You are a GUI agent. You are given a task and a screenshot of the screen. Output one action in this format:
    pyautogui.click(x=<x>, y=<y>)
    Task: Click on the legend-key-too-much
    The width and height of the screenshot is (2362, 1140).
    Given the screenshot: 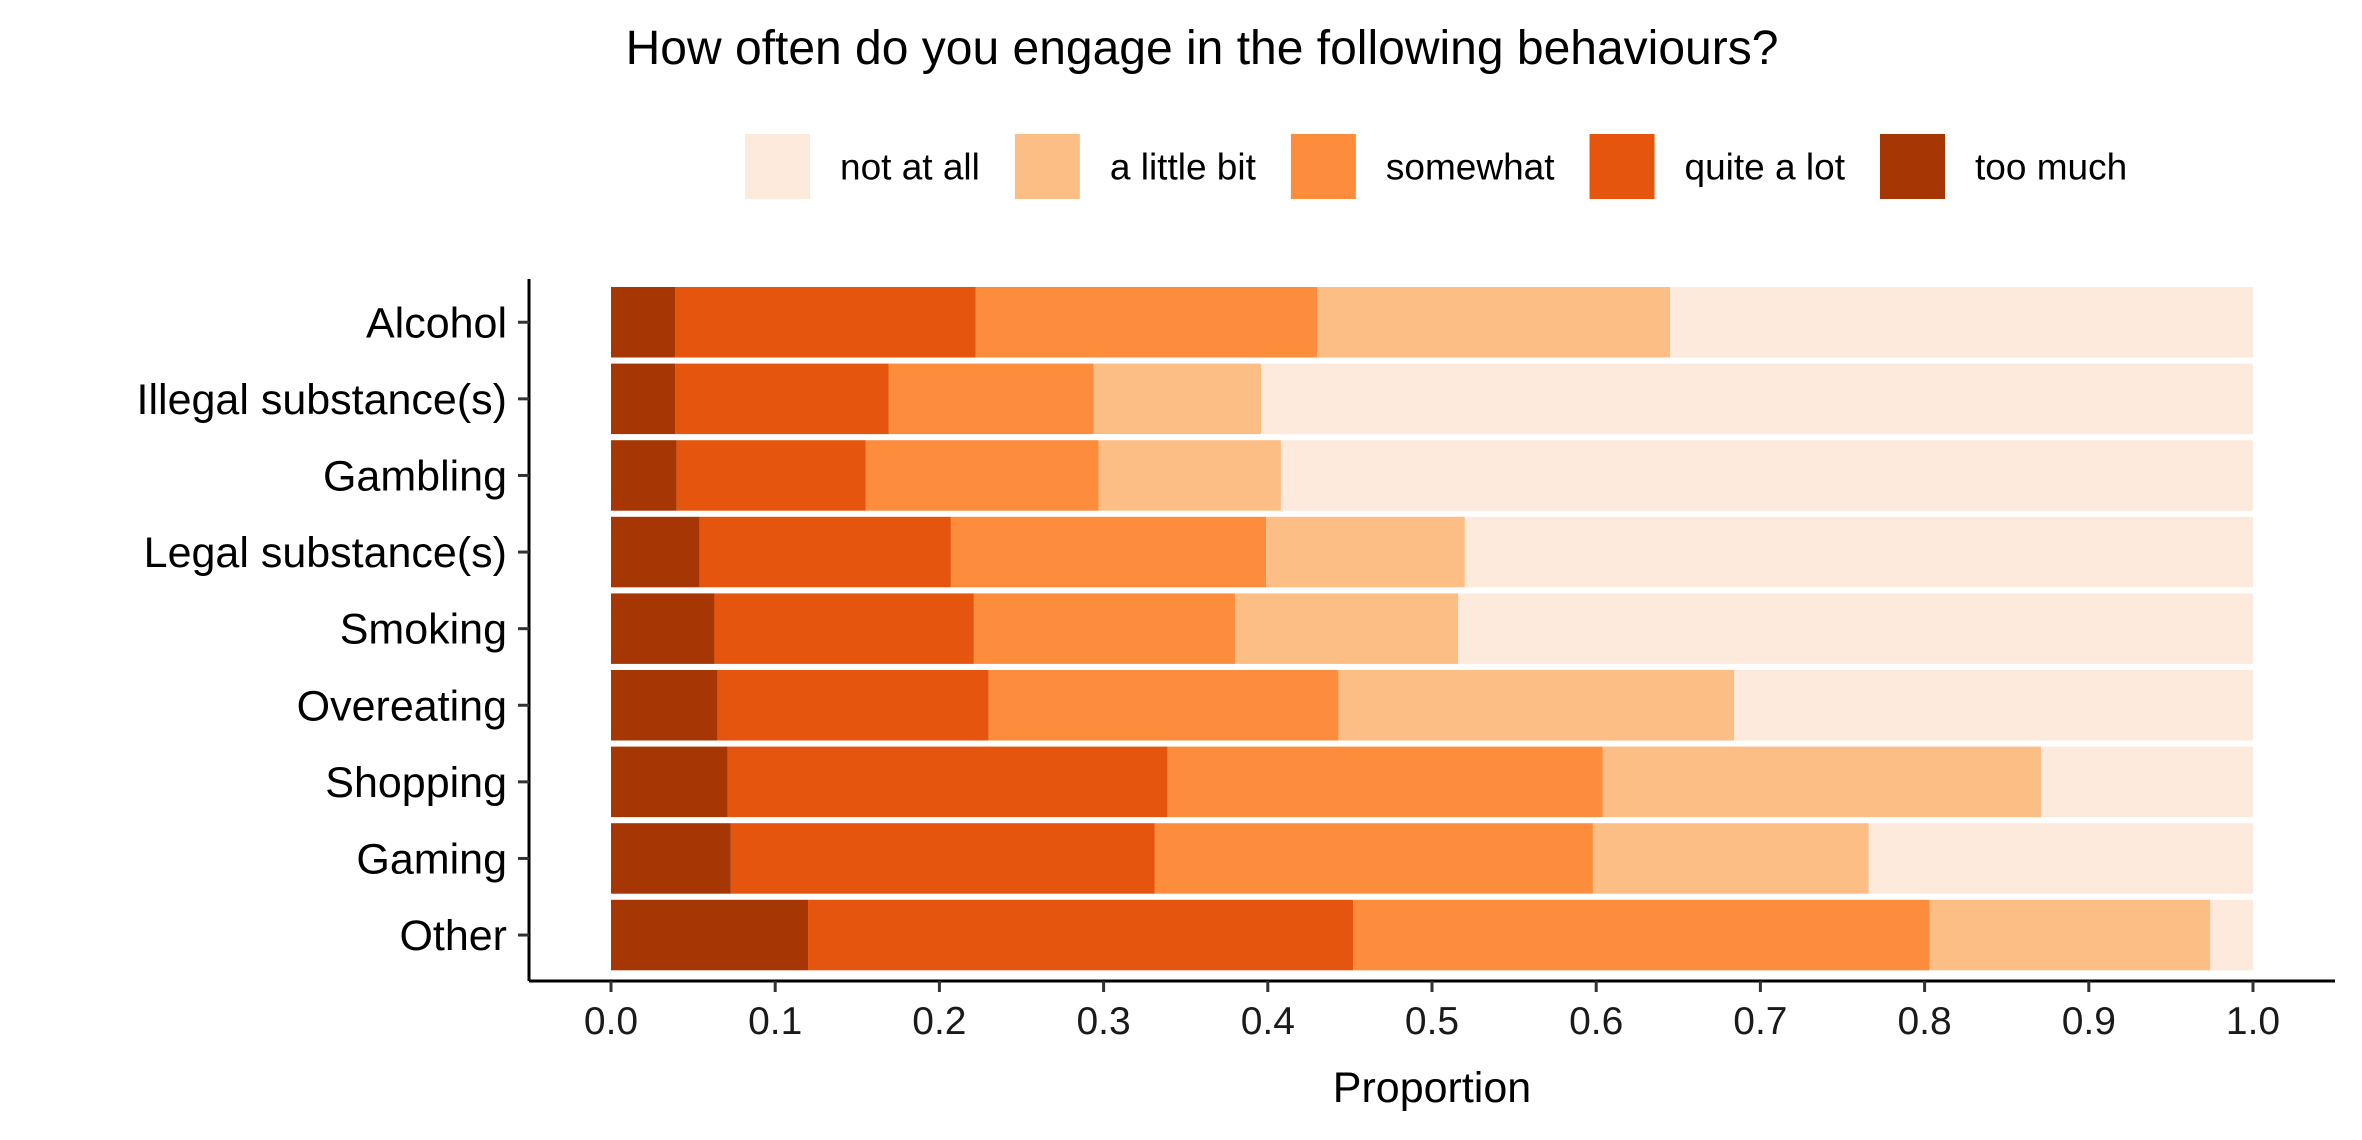 What is the action you would take?
    pyautogui.click(x=1912, y=166)
    